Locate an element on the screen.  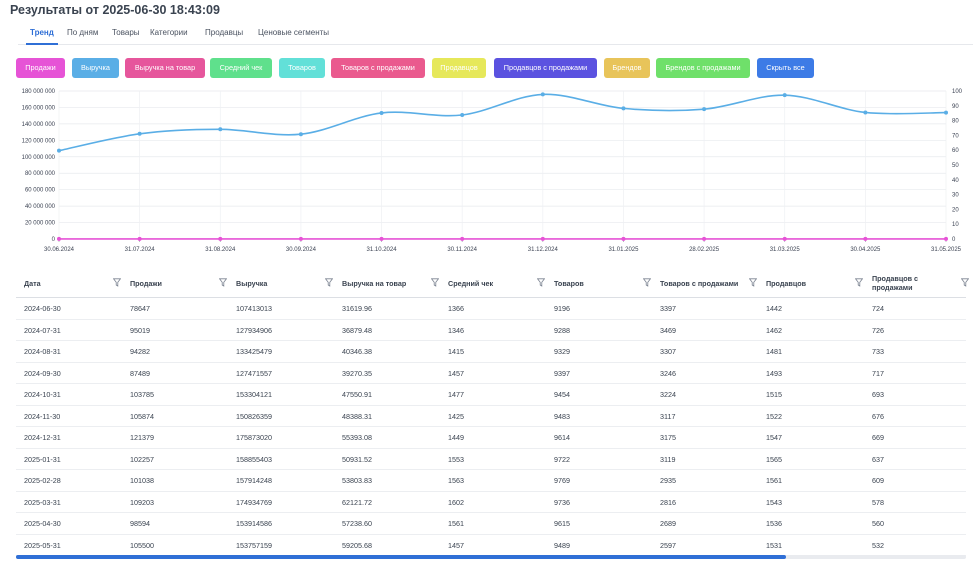
table-cell: 9483 is located at coordinates (562, 416).